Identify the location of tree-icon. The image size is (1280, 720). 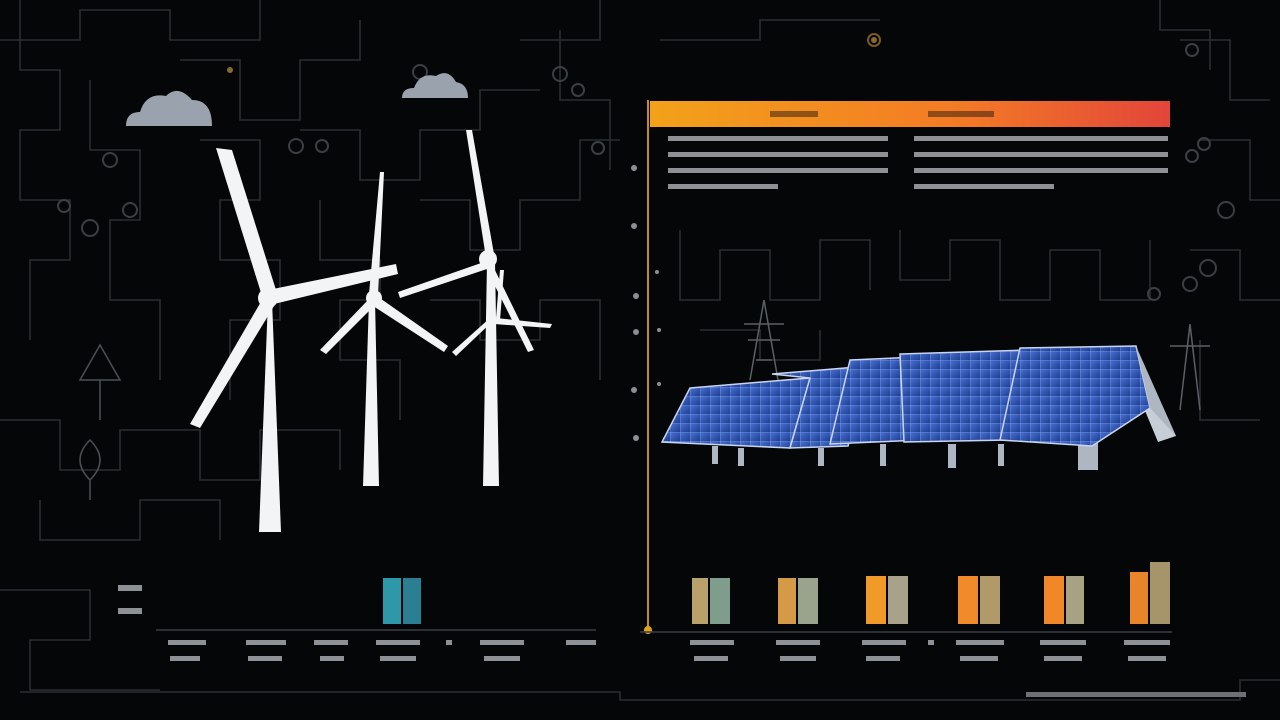
(100, 421).